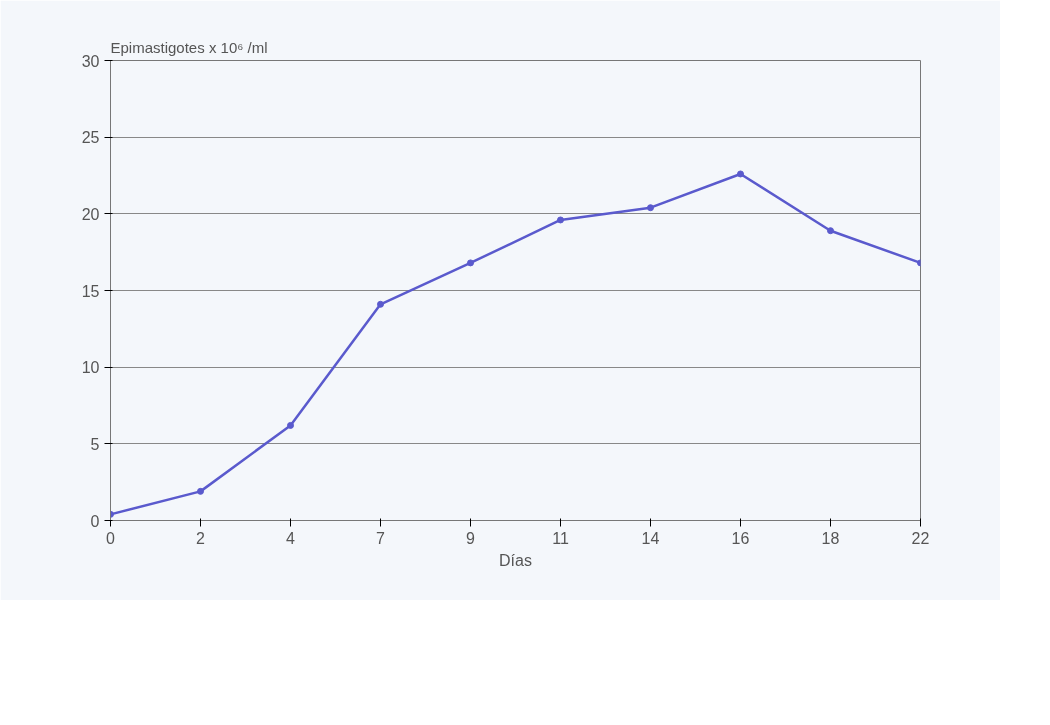  Describe the element at coordinates (381, 538) in the screenshot. I see `x-tick-label: 7` at that location.